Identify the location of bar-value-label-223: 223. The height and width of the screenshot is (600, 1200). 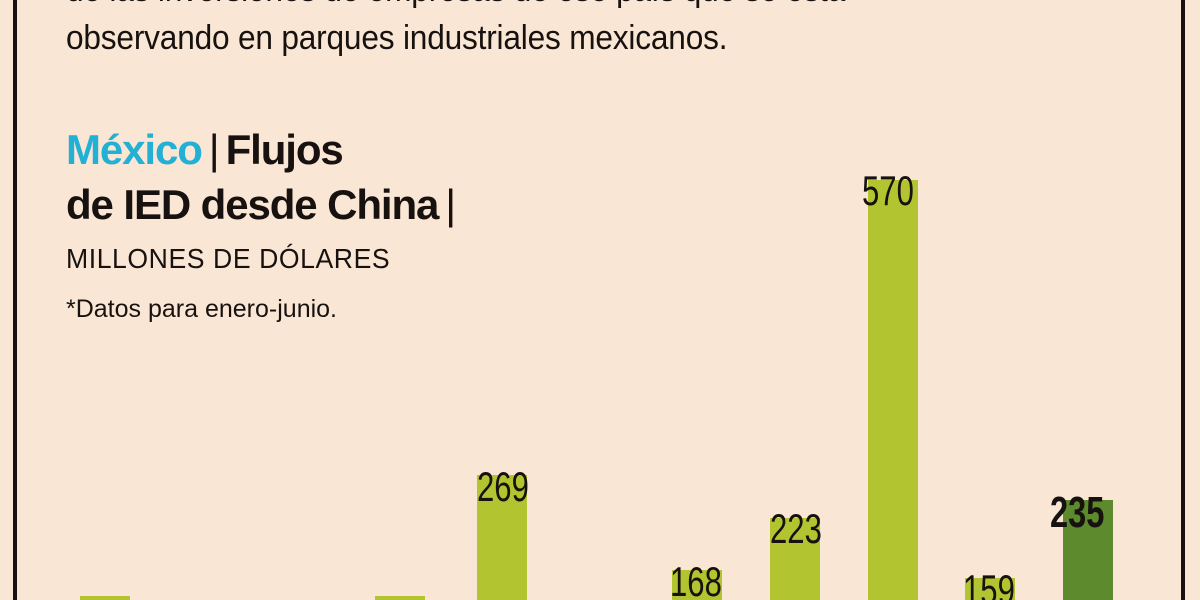
(796, 528).